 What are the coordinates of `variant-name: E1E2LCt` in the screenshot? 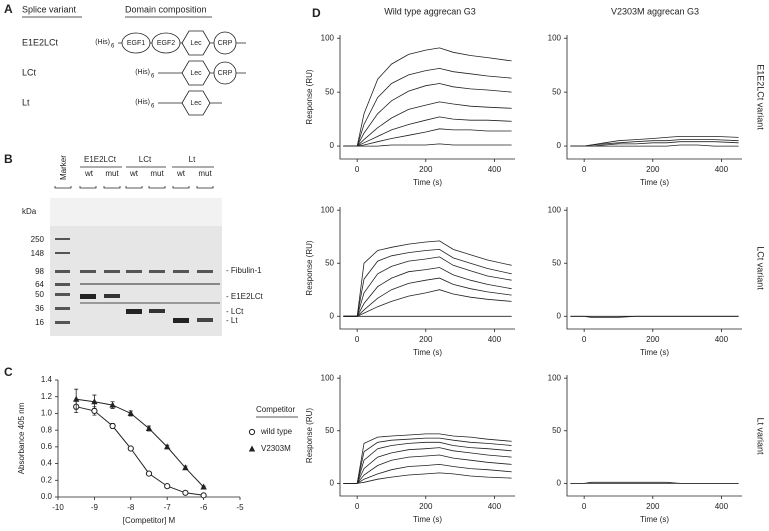 It's located at (40, 42).